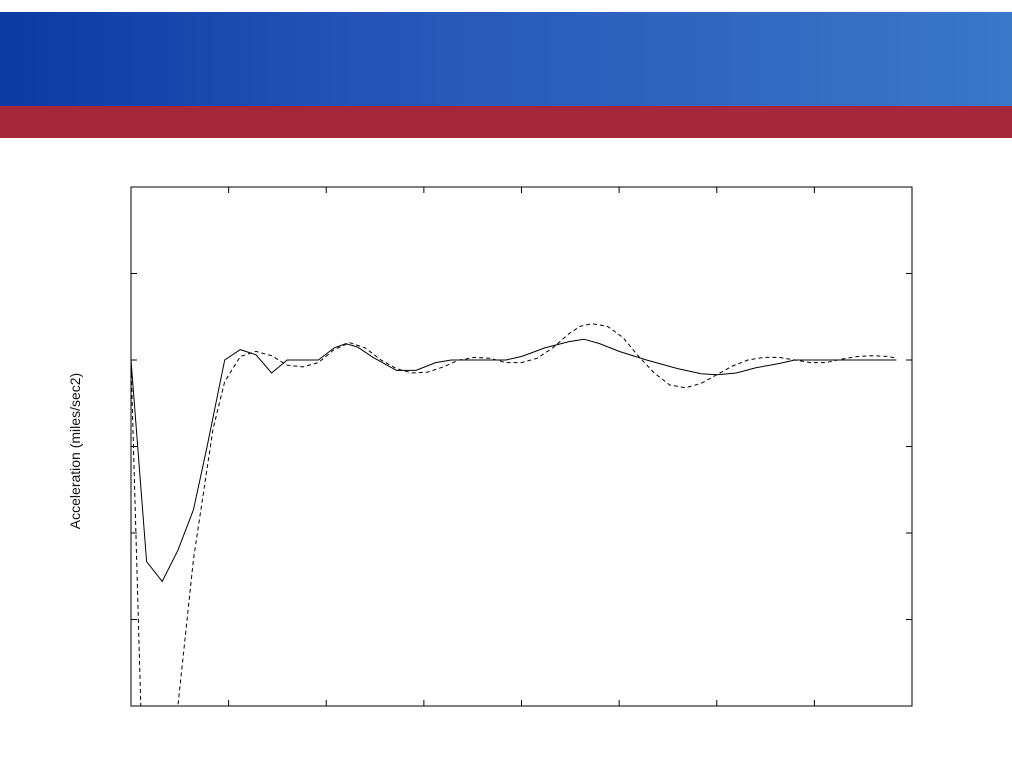 This screenshot has width=1012, height=782. What do you see at coordinates (75, 451) in the screenshot?
I see `y-axis-label: Acceleration (miles/sec2)` at bounding box center [75, 451].